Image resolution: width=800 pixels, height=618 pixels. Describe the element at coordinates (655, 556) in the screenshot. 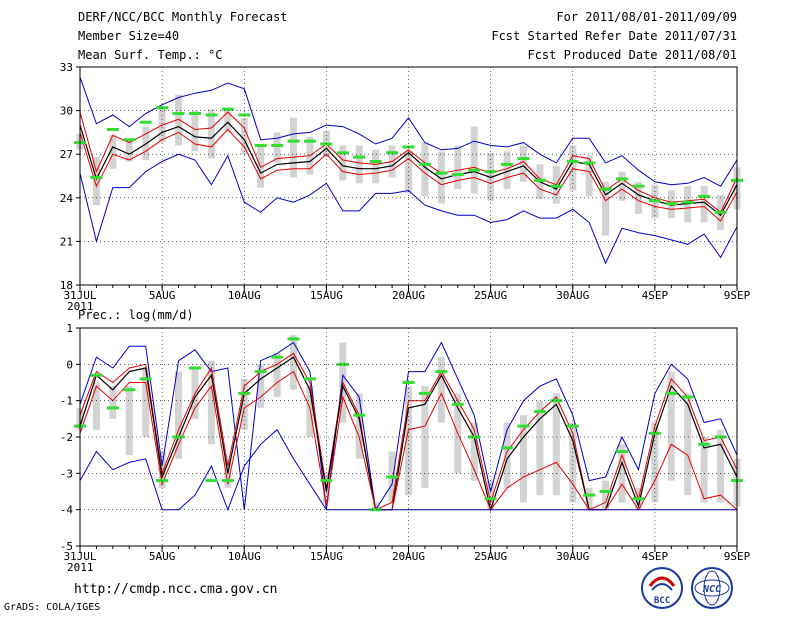

I see `precip-xtick-label: 4SEP` at that location.